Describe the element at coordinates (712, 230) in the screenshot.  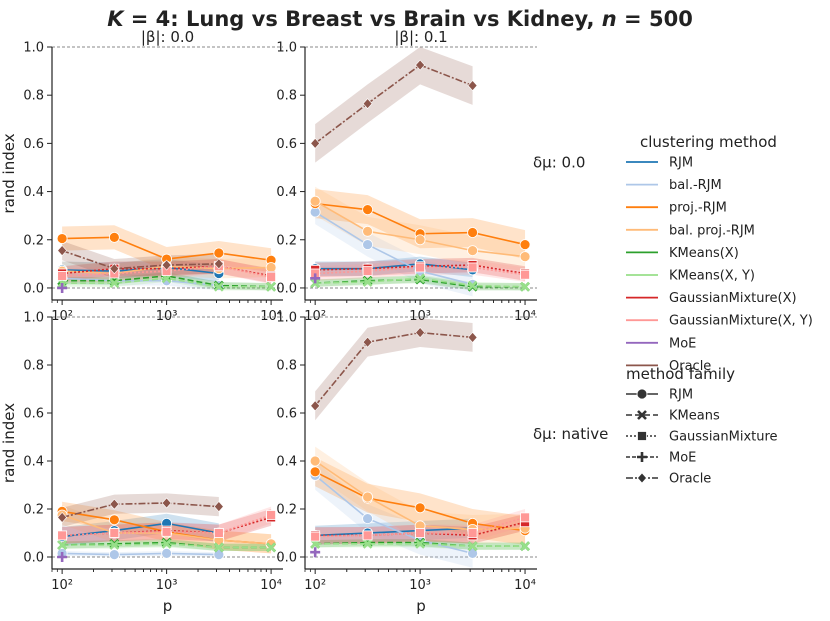
I see `legend-item-label: bal. proj.-RJM` at that location.